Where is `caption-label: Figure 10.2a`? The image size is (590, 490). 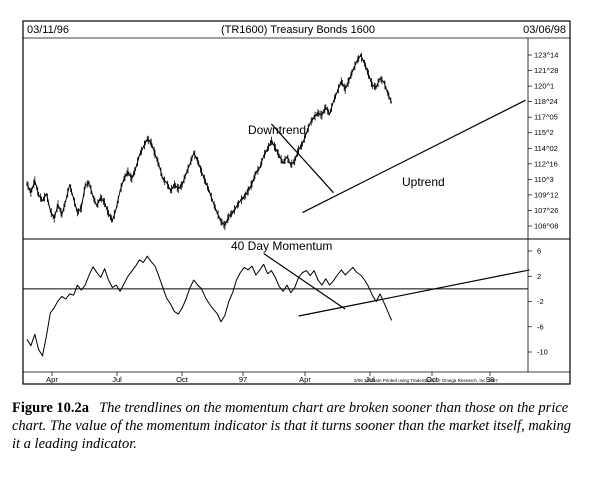 caption-label: Figure 10.2a is located at coordinates (51, 408).